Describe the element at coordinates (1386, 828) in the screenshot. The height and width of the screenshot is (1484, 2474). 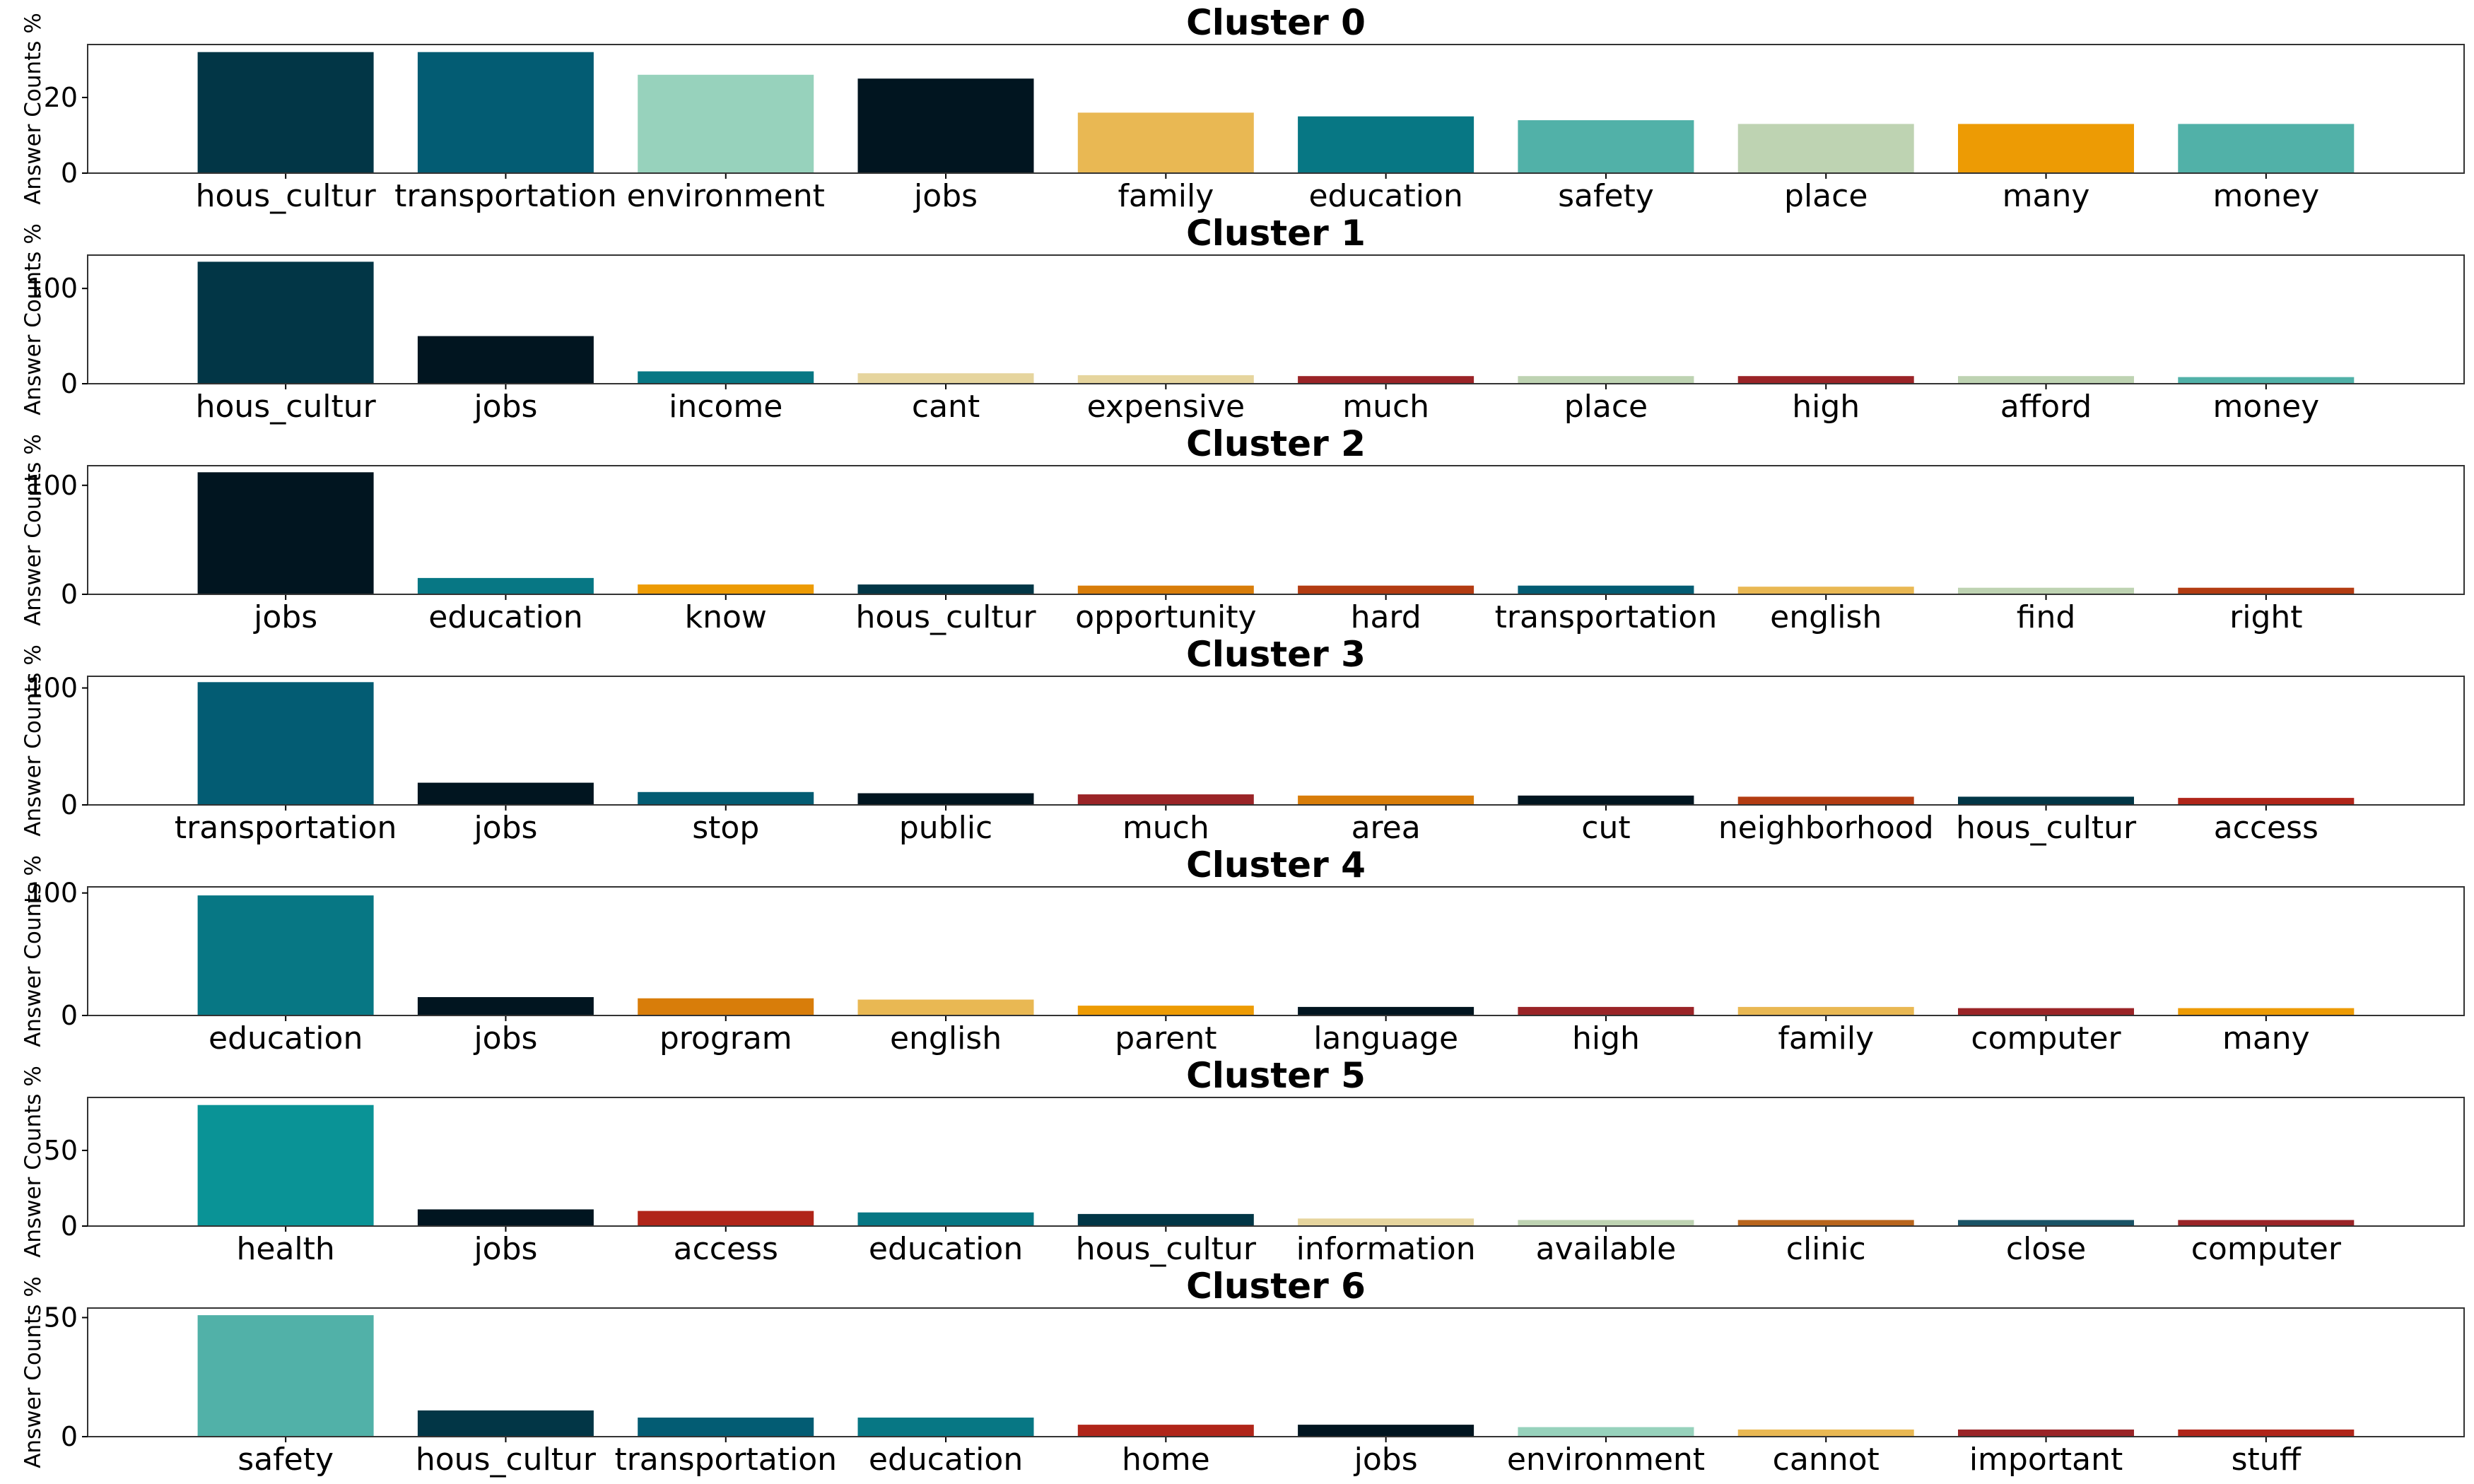
I see `x-tick-label: area` at that location.